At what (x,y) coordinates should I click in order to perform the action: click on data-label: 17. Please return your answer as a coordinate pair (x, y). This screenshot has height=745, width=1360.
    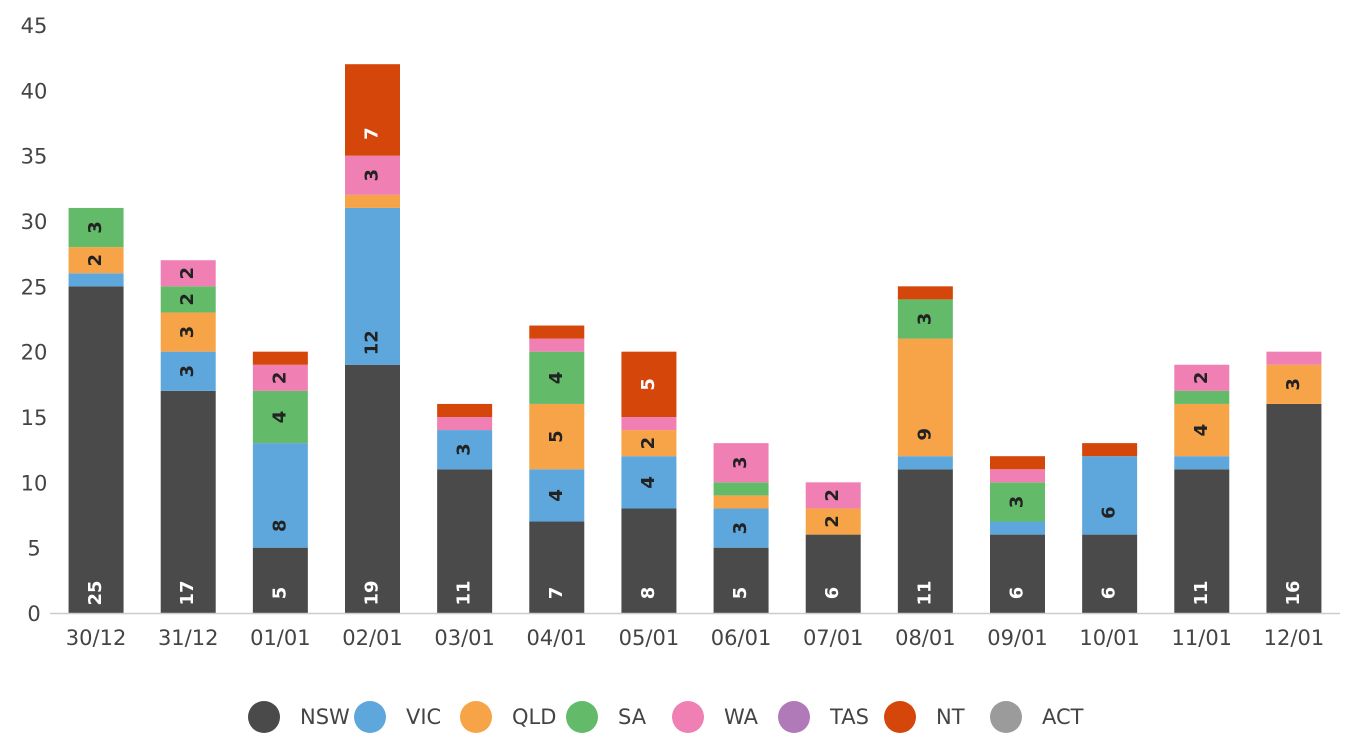
    Looking at the image, I should click on (187, 592).